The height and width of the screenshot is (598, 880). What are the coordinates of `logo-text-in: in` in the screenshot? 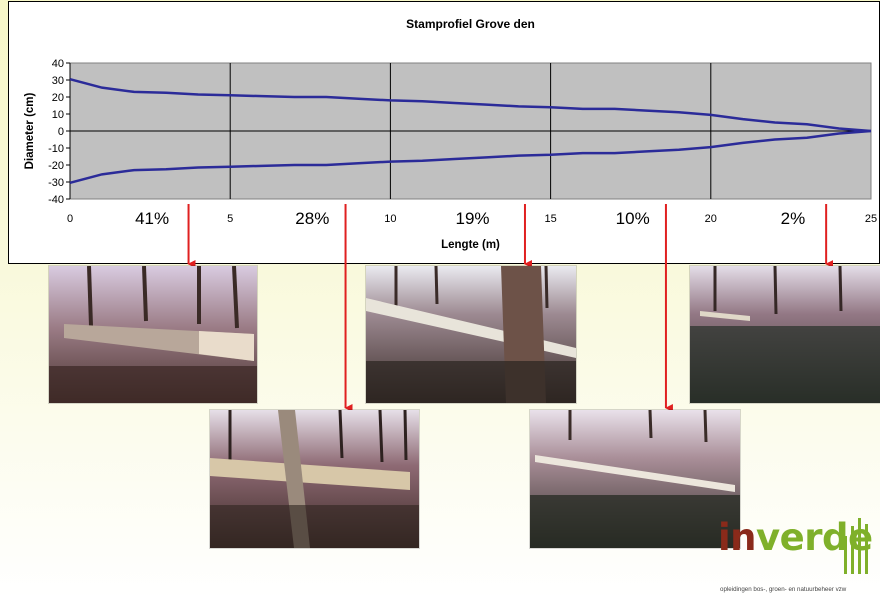 It's located at (737, 537).